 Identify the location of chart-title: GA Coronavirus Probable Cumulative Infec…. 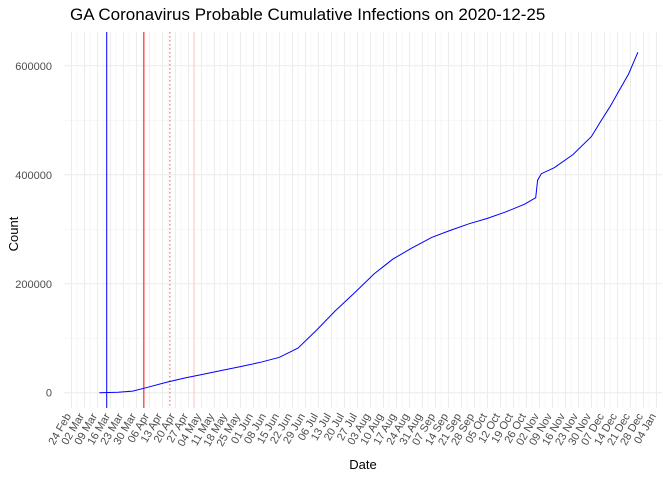
(307, 14).